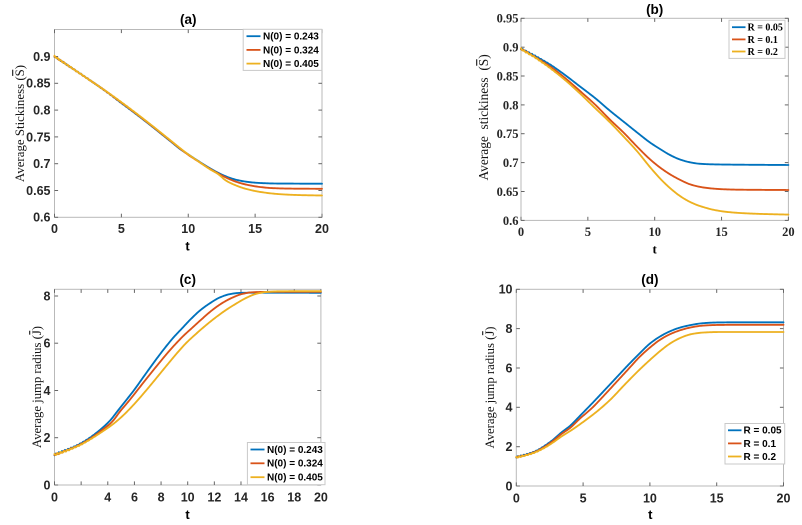 The height and width of the screenshot is (525, 802). What do you see at coordinates (20, 123) in the screenshot?
I see `svg-text: Average Stickiness (S)` at bounding box center [20, 123].